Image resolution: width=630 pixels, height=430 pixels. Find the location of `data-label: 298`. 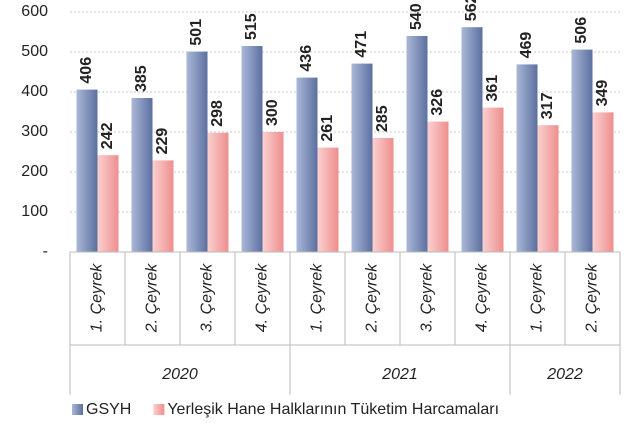

data-label: 298 is located at coordinates (217, 113).